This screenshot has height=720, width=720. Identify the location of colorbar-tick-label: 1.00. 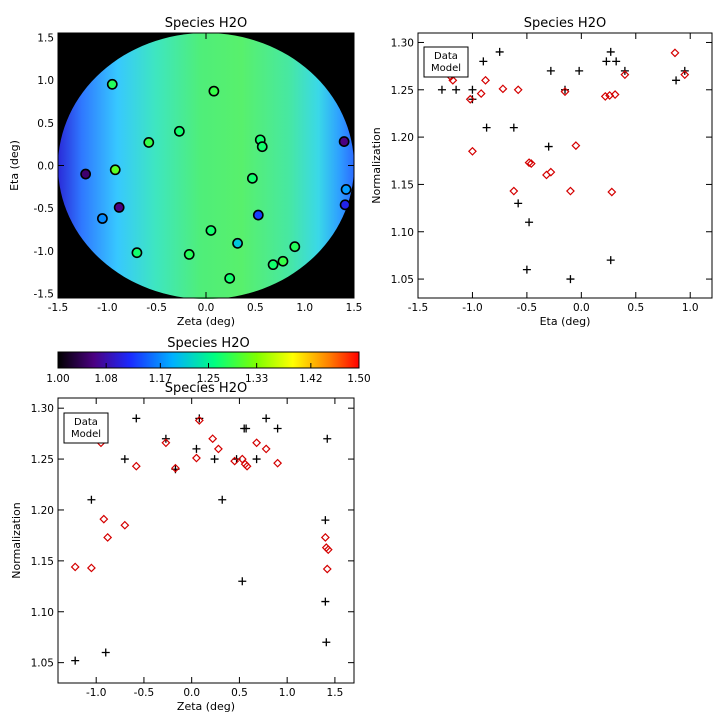
(57, 379).